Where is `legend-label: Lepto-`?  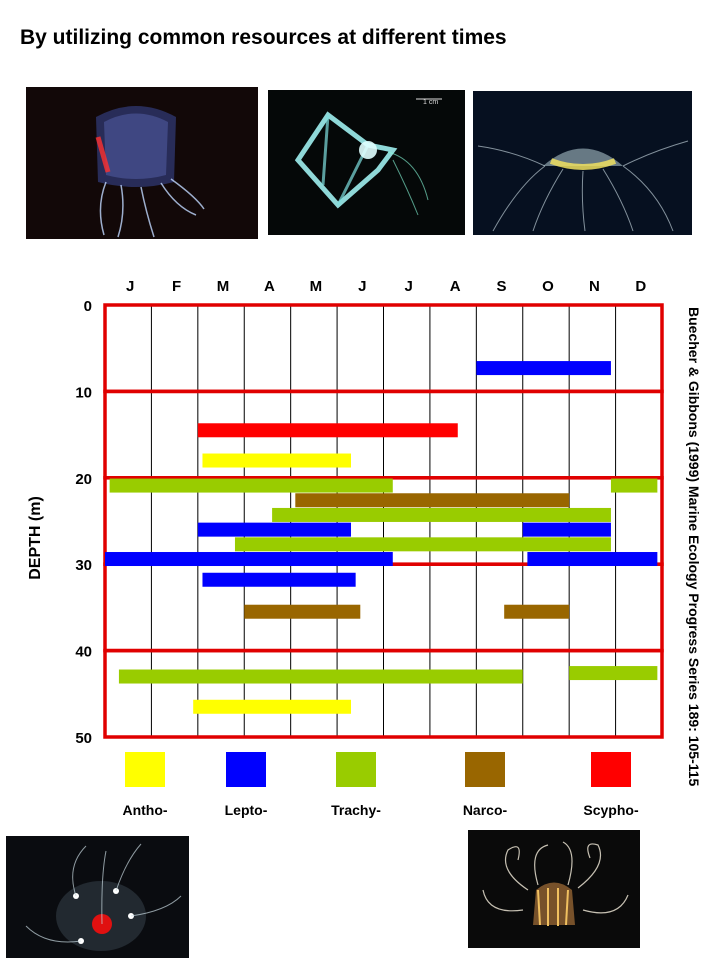 legend-label: Lepto- is located at coordinates (246, 810).